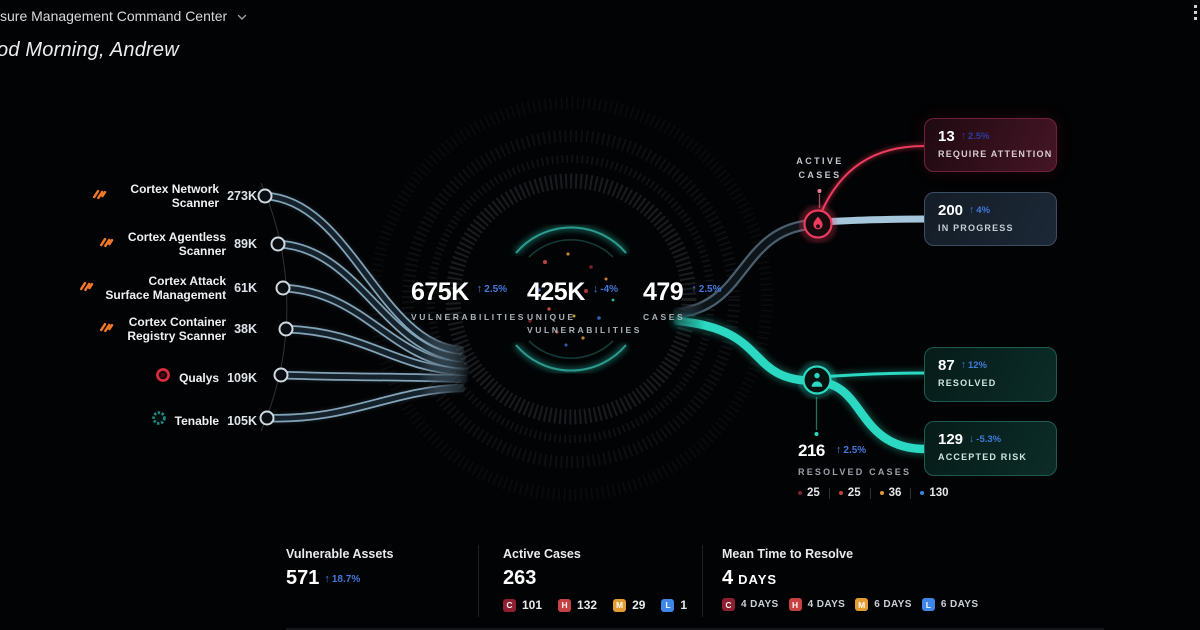 This screenshot has width=1200, height=630. I want to click on stat-unit: DAYS, so click(758, 579).